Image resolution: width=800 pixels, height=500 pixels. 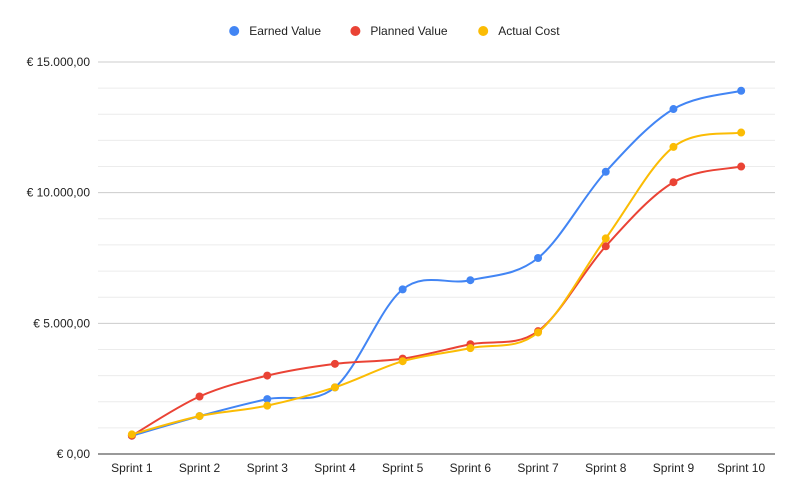 I want to click on x-tick-label: Sprint 10, so click(x=741, y=468).